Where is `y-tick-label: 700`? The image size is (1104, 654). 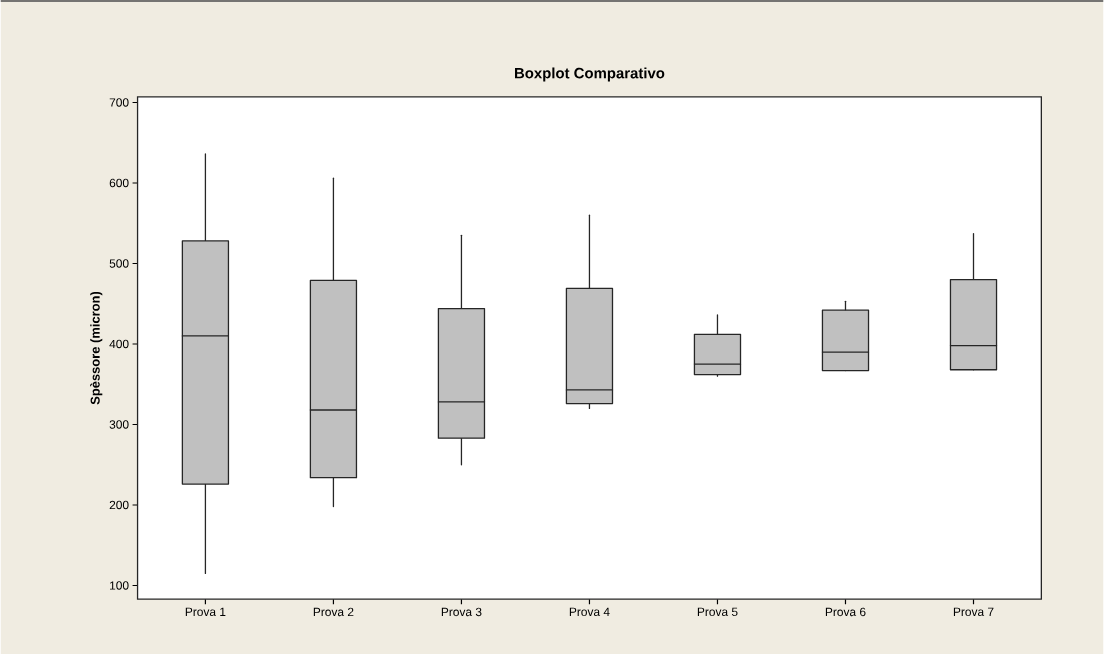
y-tick-label: 700 is located at coordinates (119, 102).